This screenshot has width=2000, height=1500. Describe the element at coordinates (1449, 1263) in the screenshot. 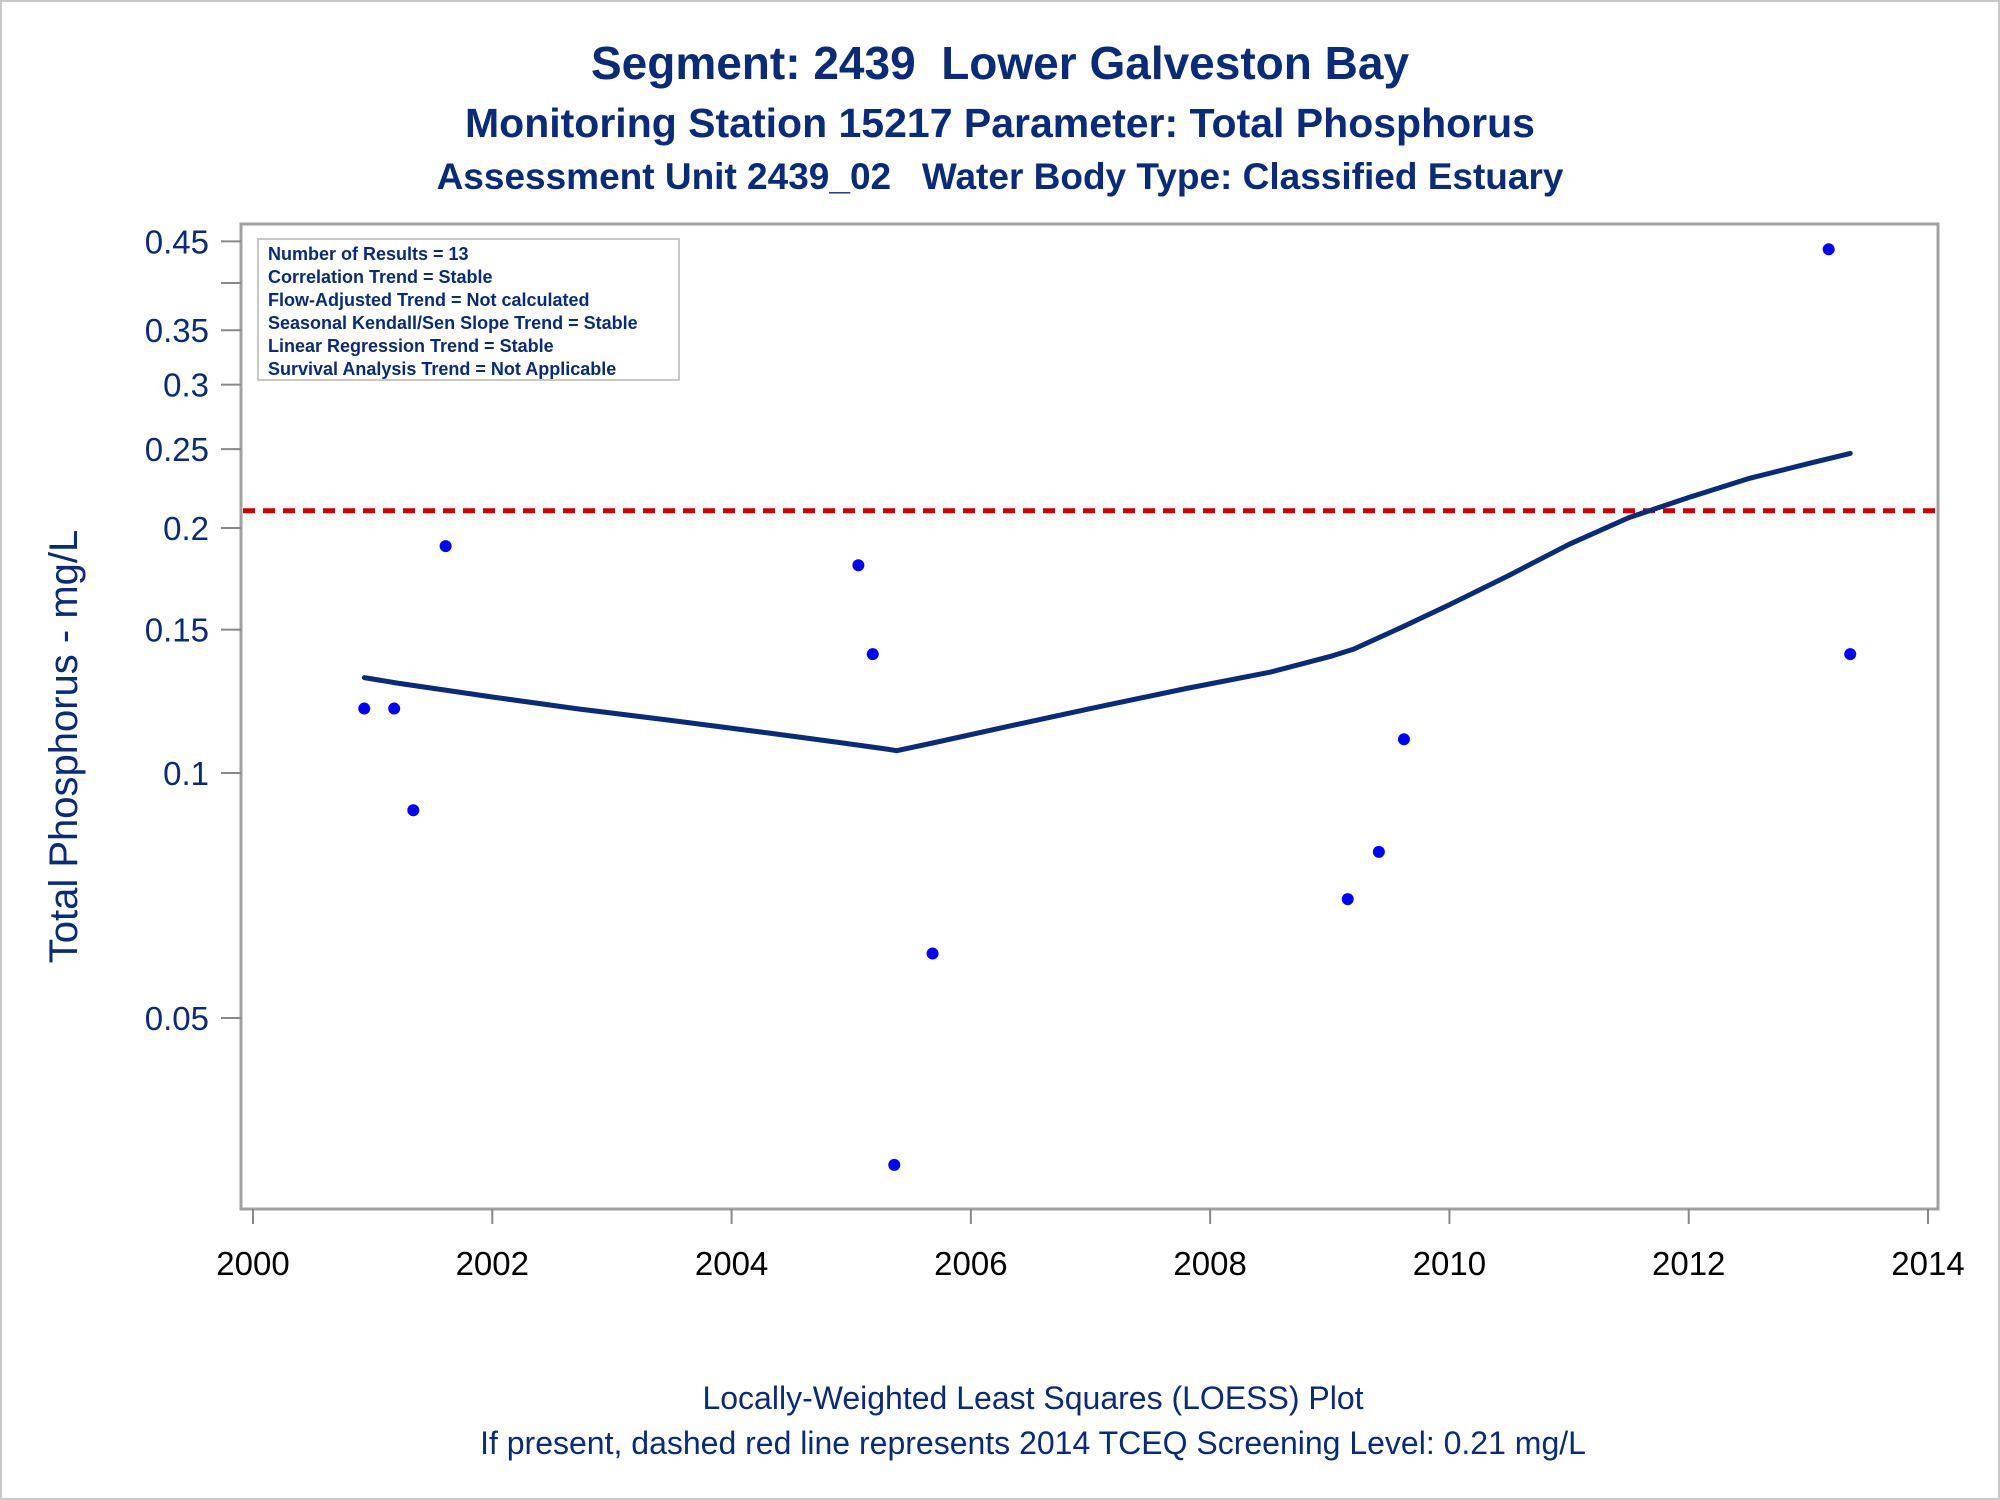

I see `x-tick-label: 2010` at that location.